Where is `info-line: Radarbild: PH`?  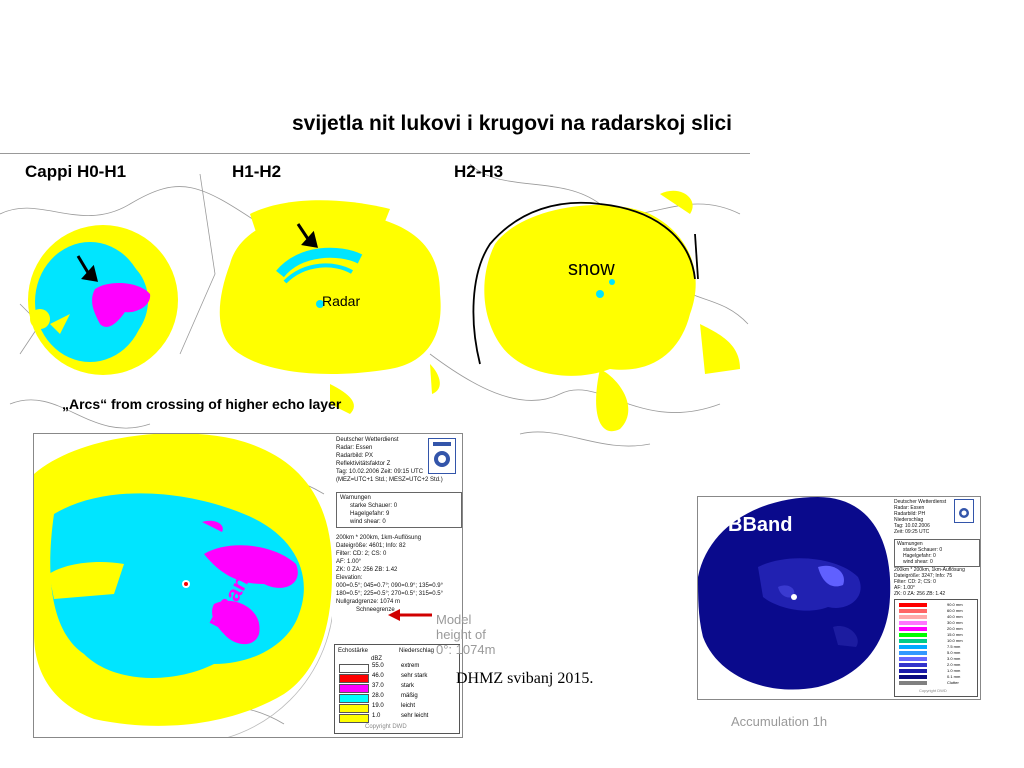
info-line: Radarbild: PH is located at coordinates (910, 514).